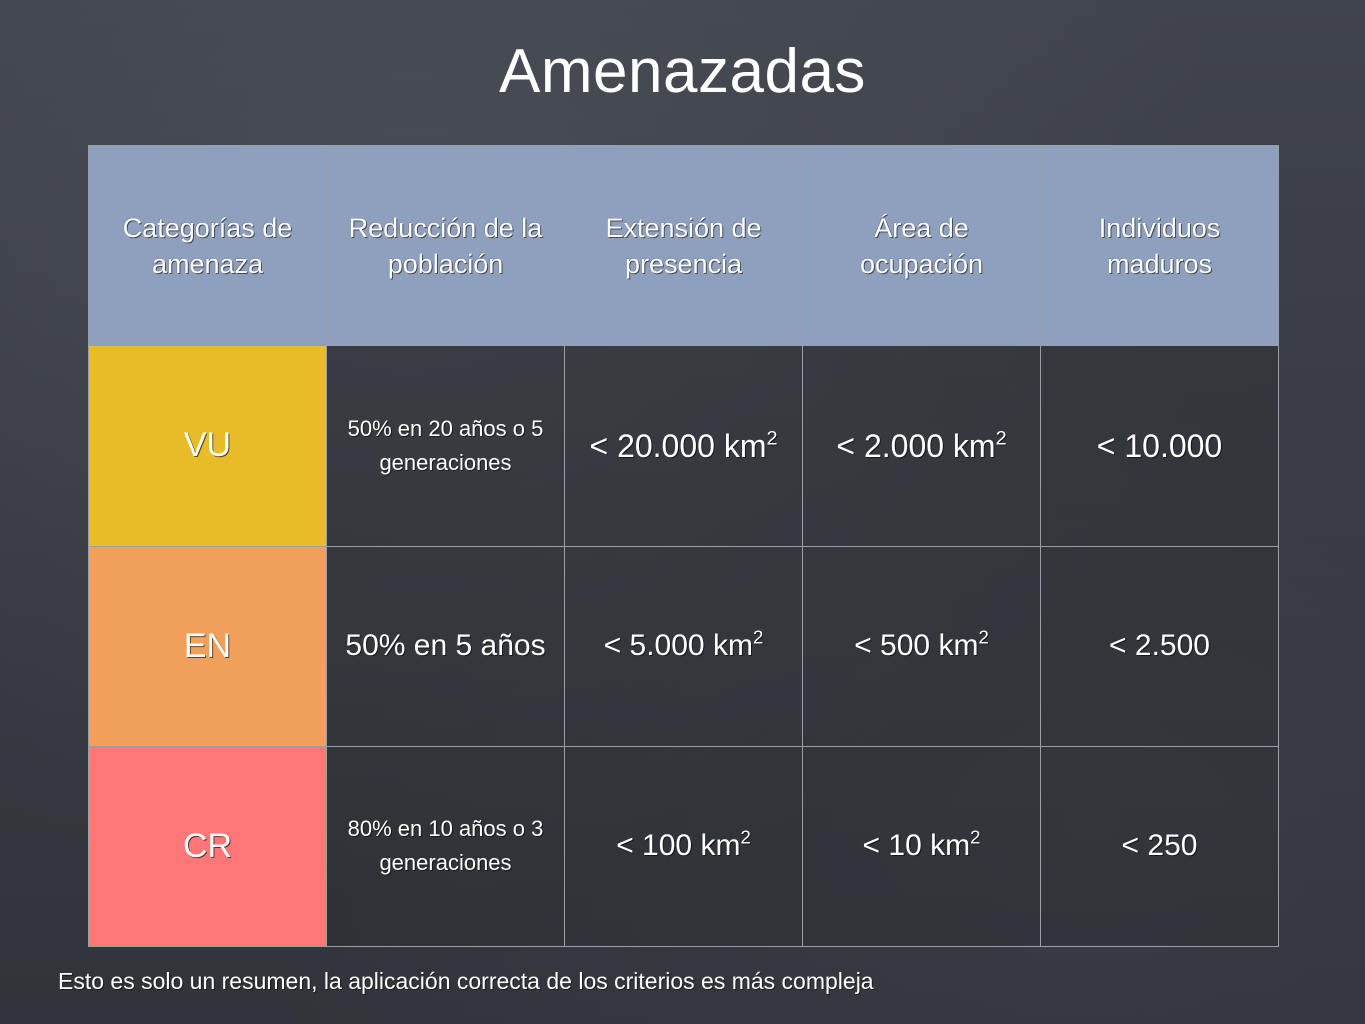  What do you see at coordinates (983, 637) in the screenshot?
I see `area-en-exponent: 2` at bounding box center [983, 637].